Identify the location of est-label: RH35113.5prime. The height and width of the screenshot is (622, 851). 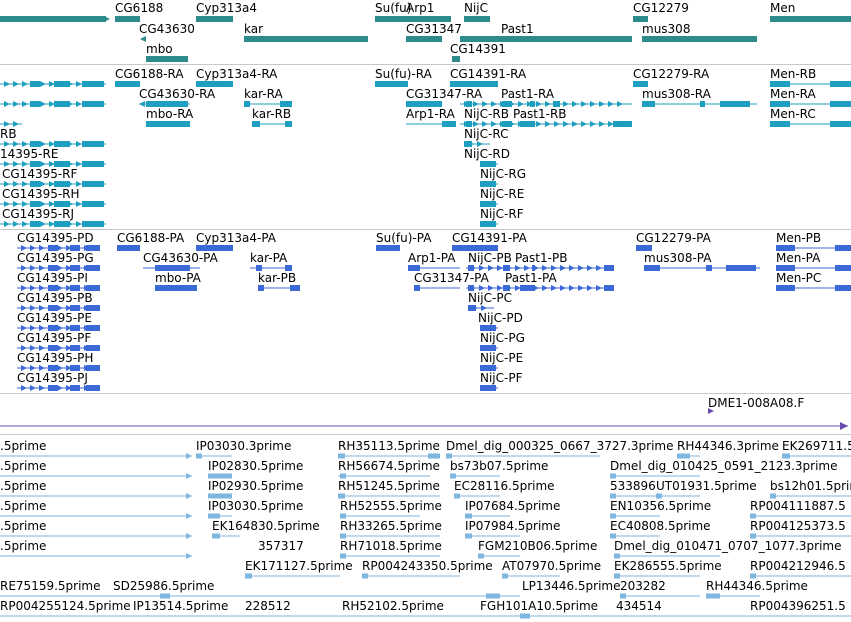
(389, 446).